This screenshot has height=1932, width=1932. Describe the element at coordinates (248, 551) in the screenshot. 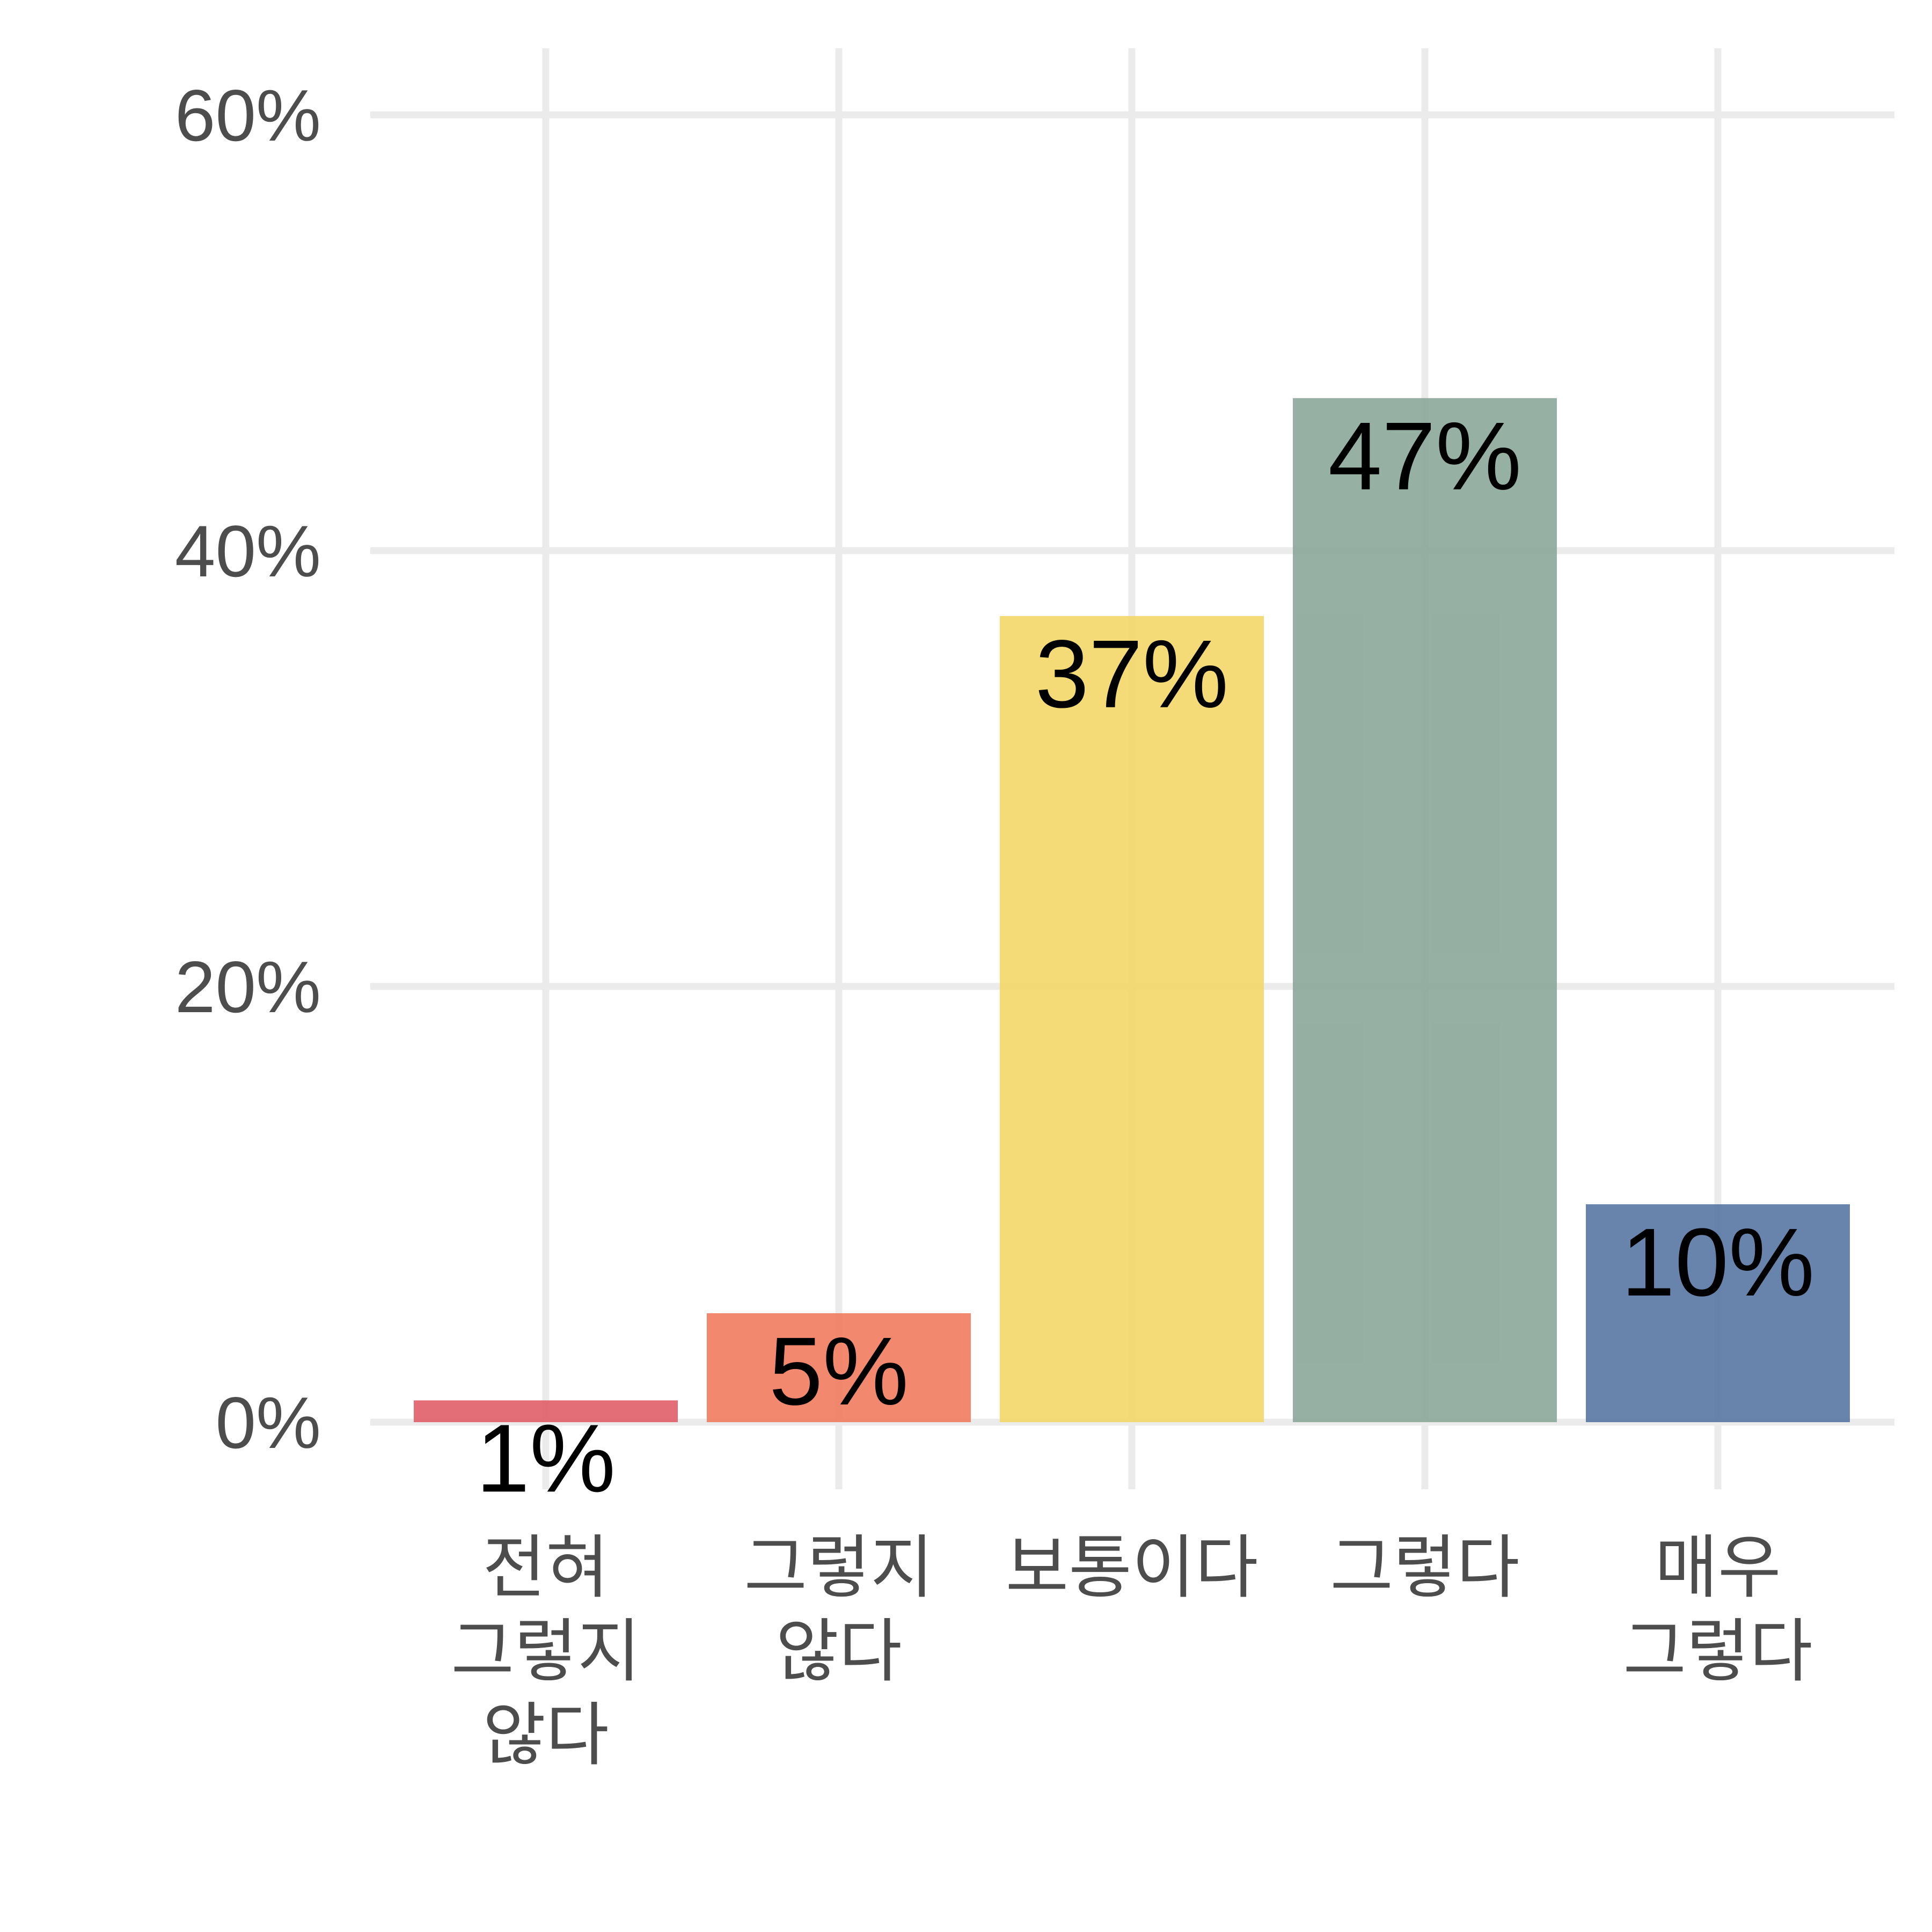

I see `y-tick-label: 40%` at that location.